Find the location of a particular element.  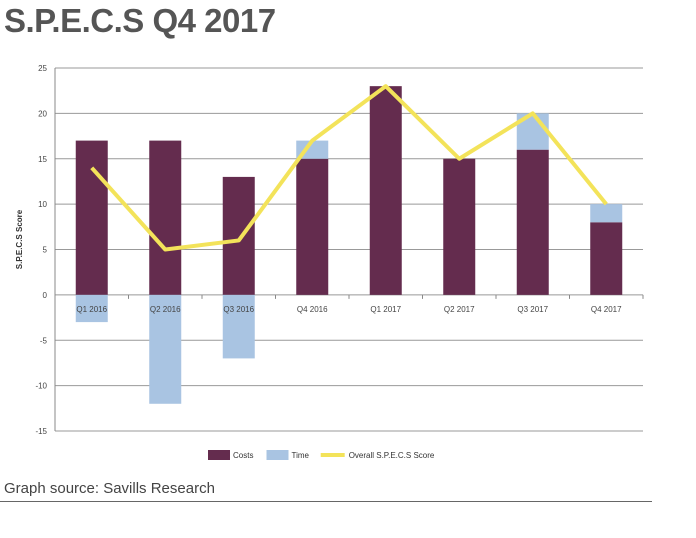

x-tick-label: Q3 2016 is located at coordinates (238, 309).